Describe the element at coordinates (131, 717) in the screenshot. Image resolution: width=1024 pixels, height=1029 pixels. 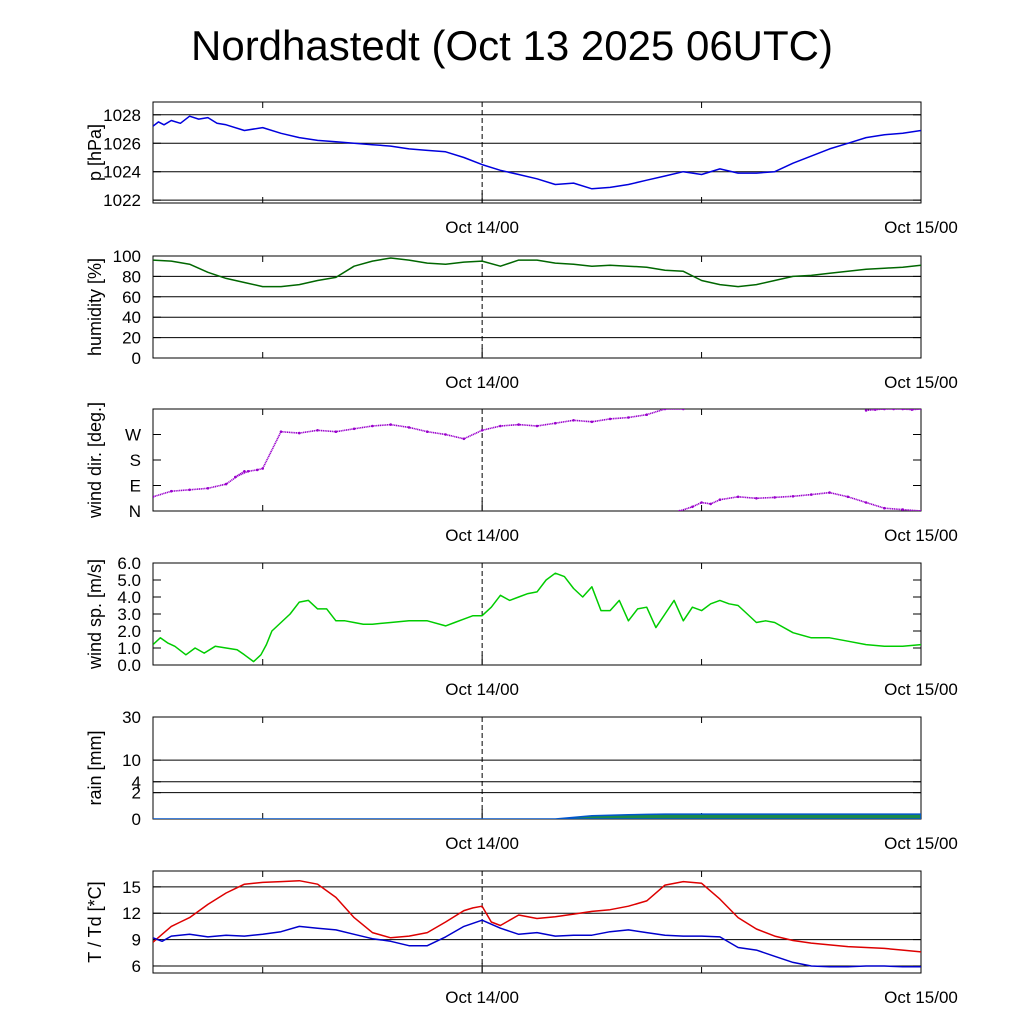
I see `y-tick-label: 30` at that location.